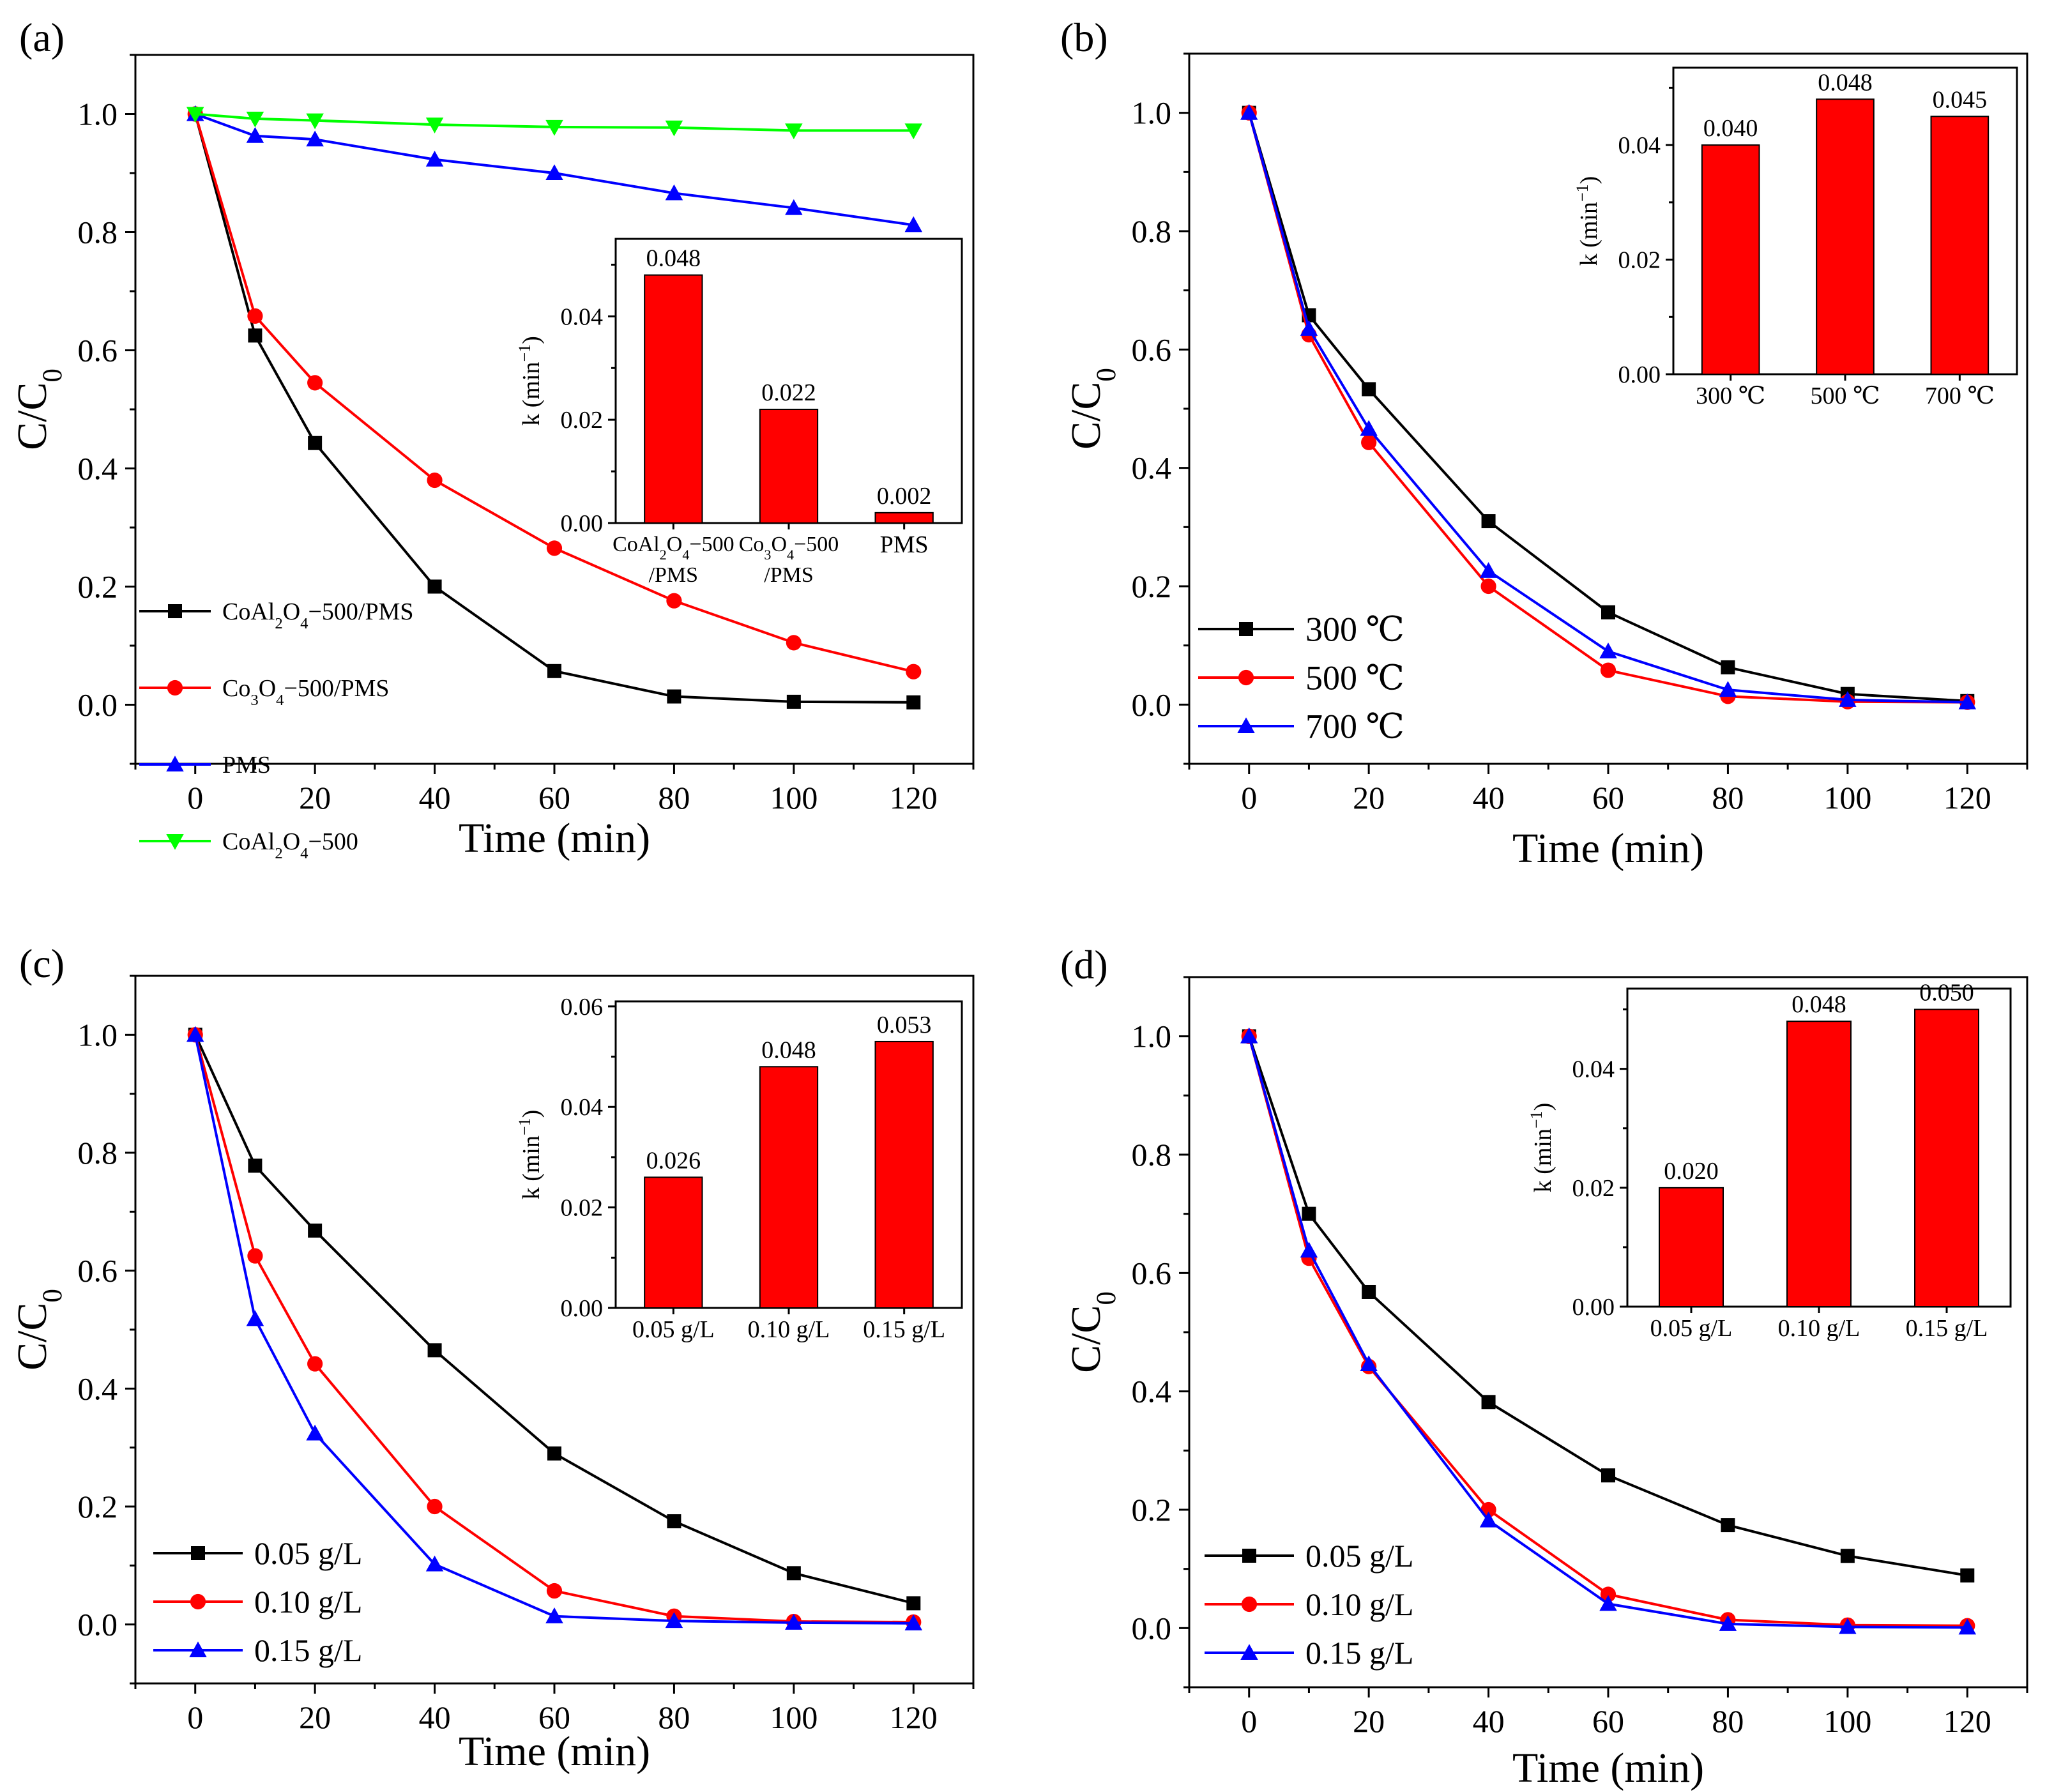 This screenshot has height=1792, width=2054. I want to click on panel-d-y-tick-label: 0.4, so click(1152, 1391).